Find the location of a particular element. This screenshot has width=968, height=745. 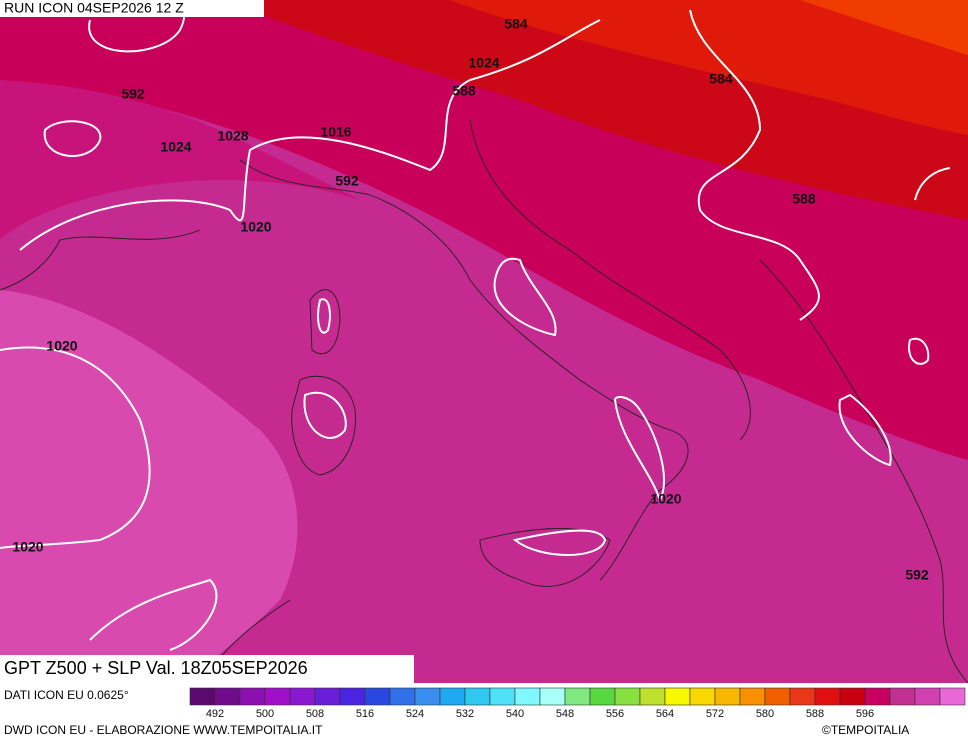

title-box is located at coordinates (207, 669).